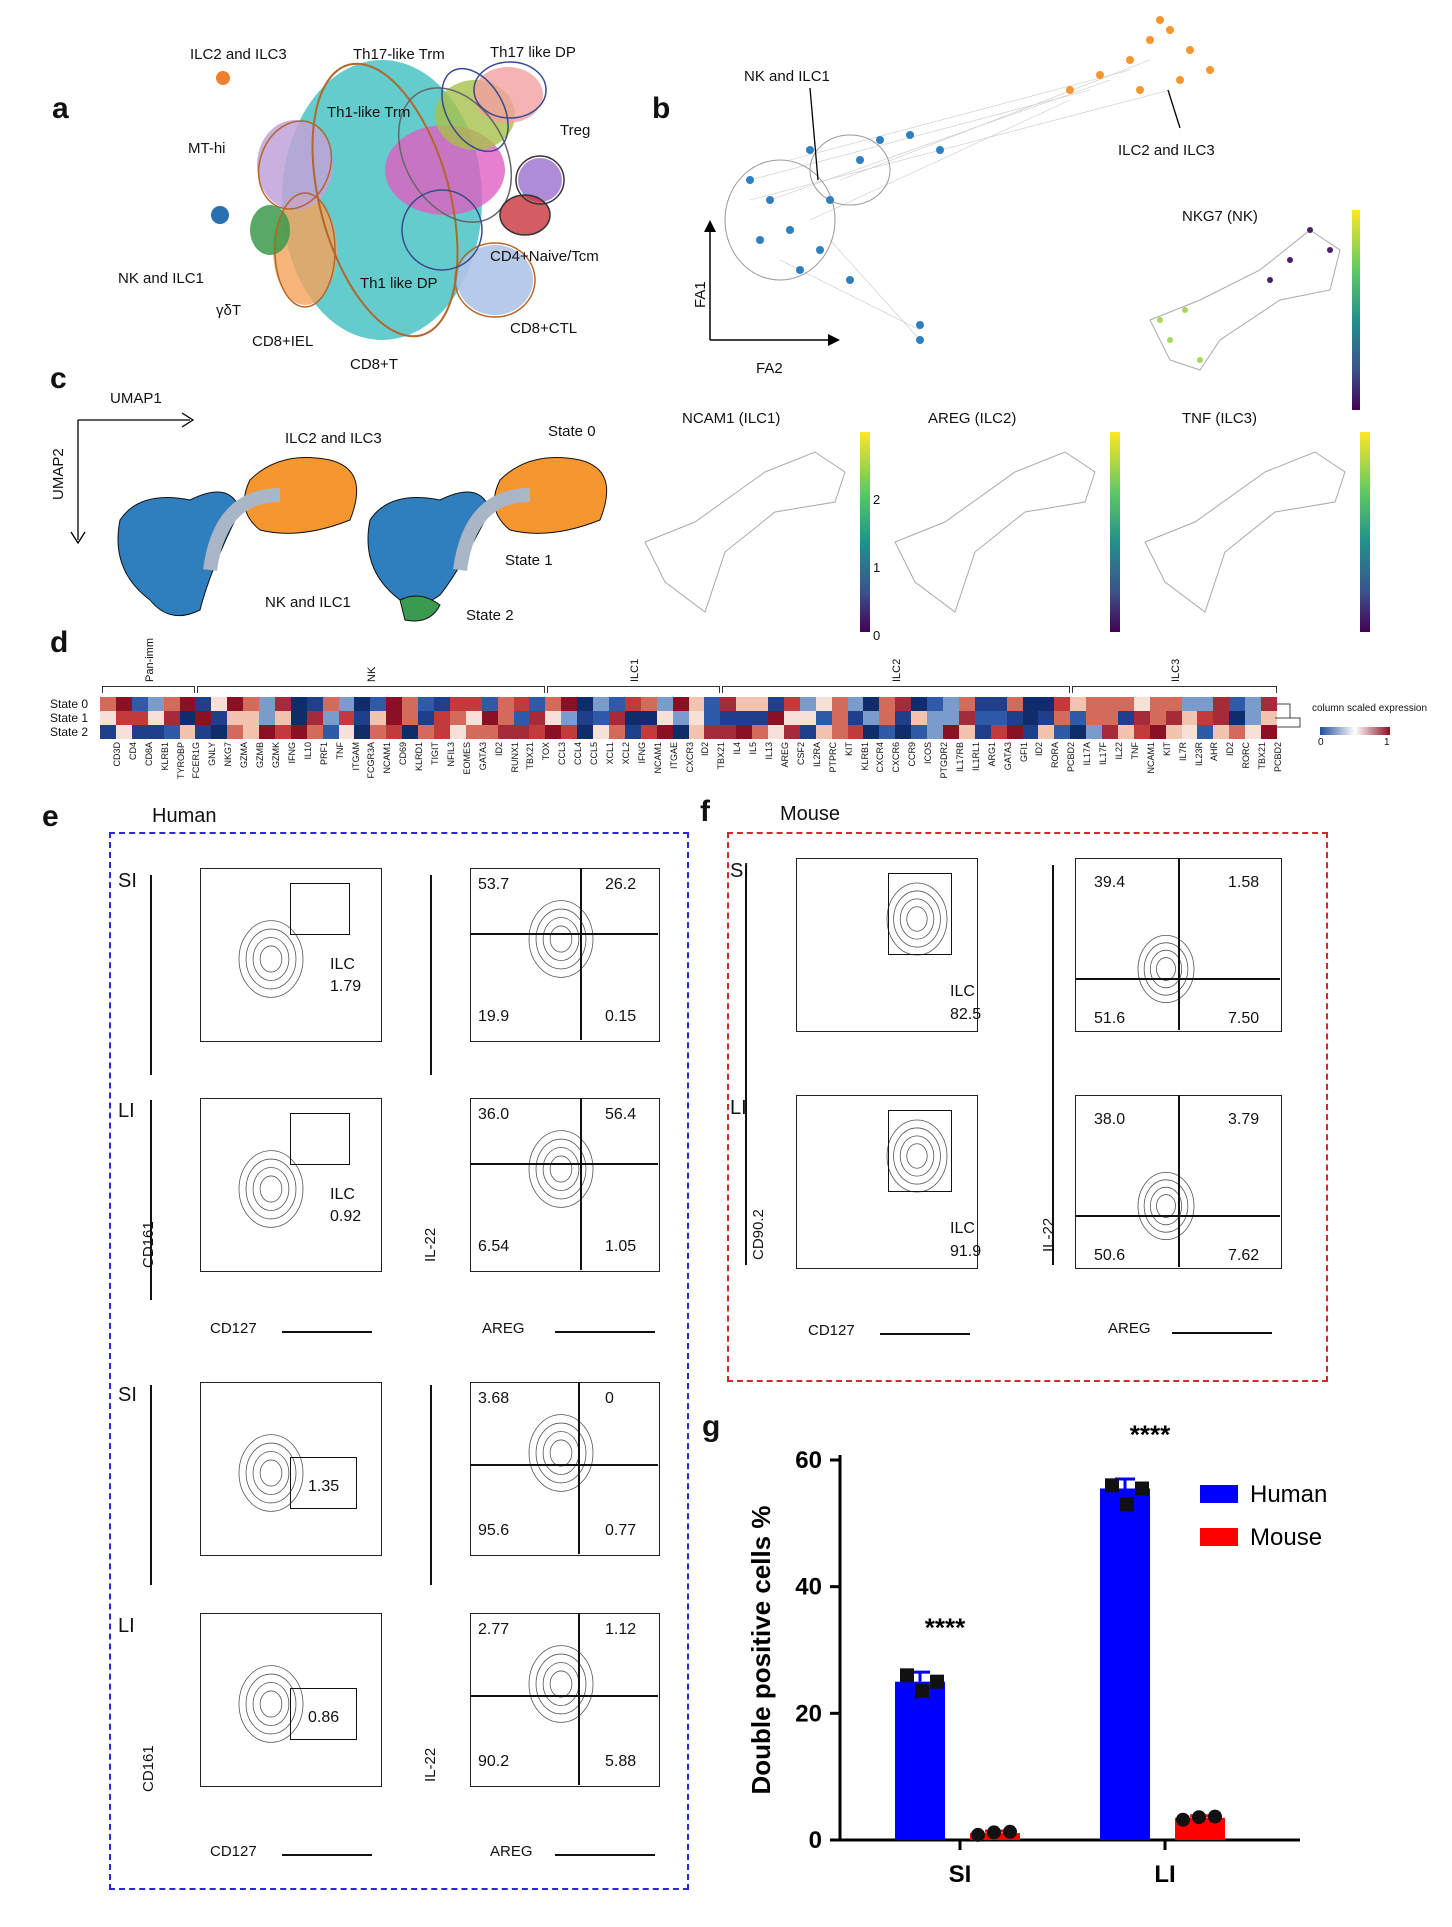 The height and width of the screenshot is (1927, 1452). I want to click on heatmap-row-label: State 2, so click(69, 732).